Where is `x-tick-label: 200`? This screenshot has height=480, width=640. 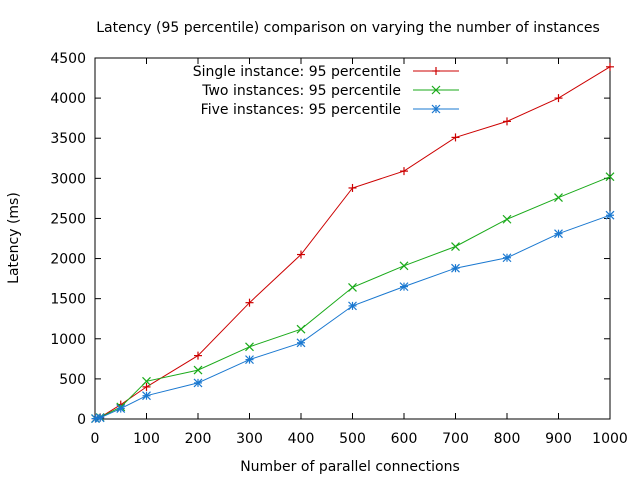
x-tick-label: 200 is located at coordinates (198, 439).